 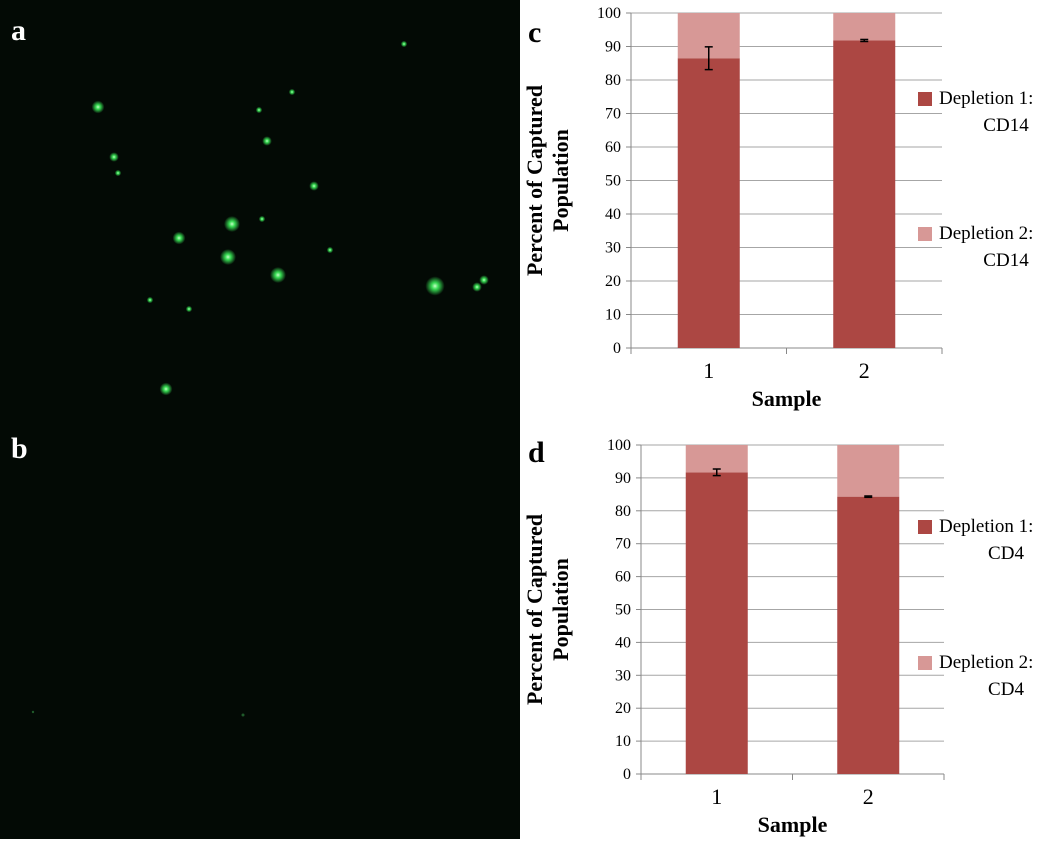 What do you see at coordinates (19, 448) in the screenshot?
I see `panel-label-b: b` at bounding box center [19, 448].